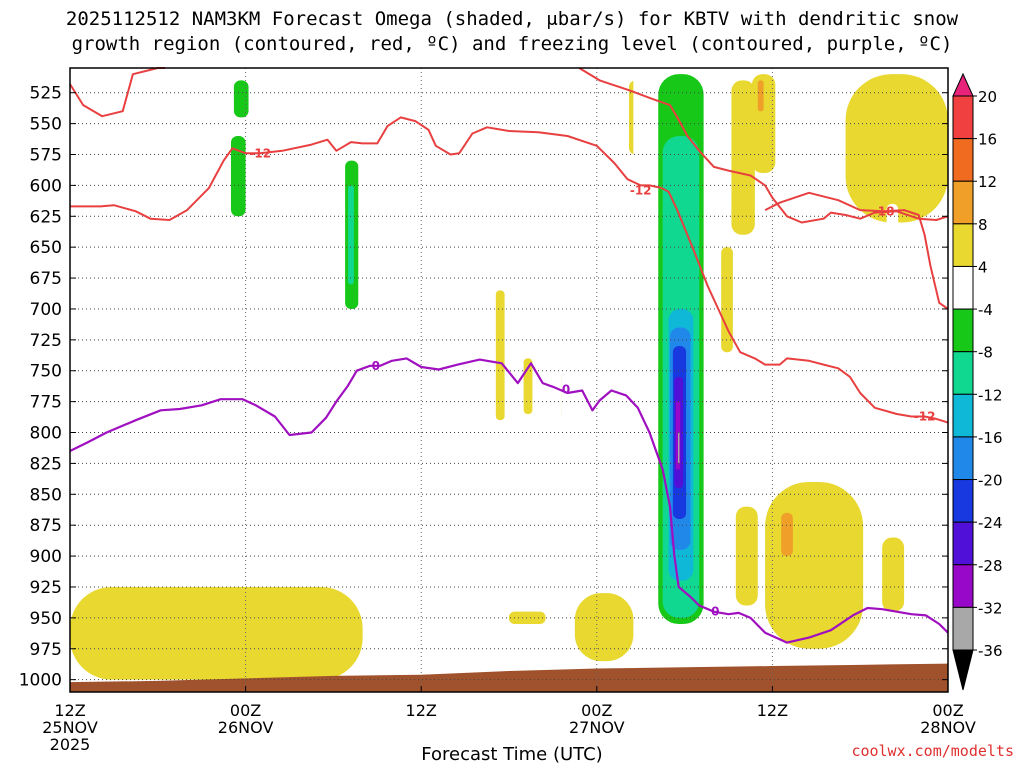 Image resolution: width=1024 pixels, height=768 pixels. Describe the element at coordinates (46, 248) in the screenshot. I see `y-tick-label: 650` at that location.